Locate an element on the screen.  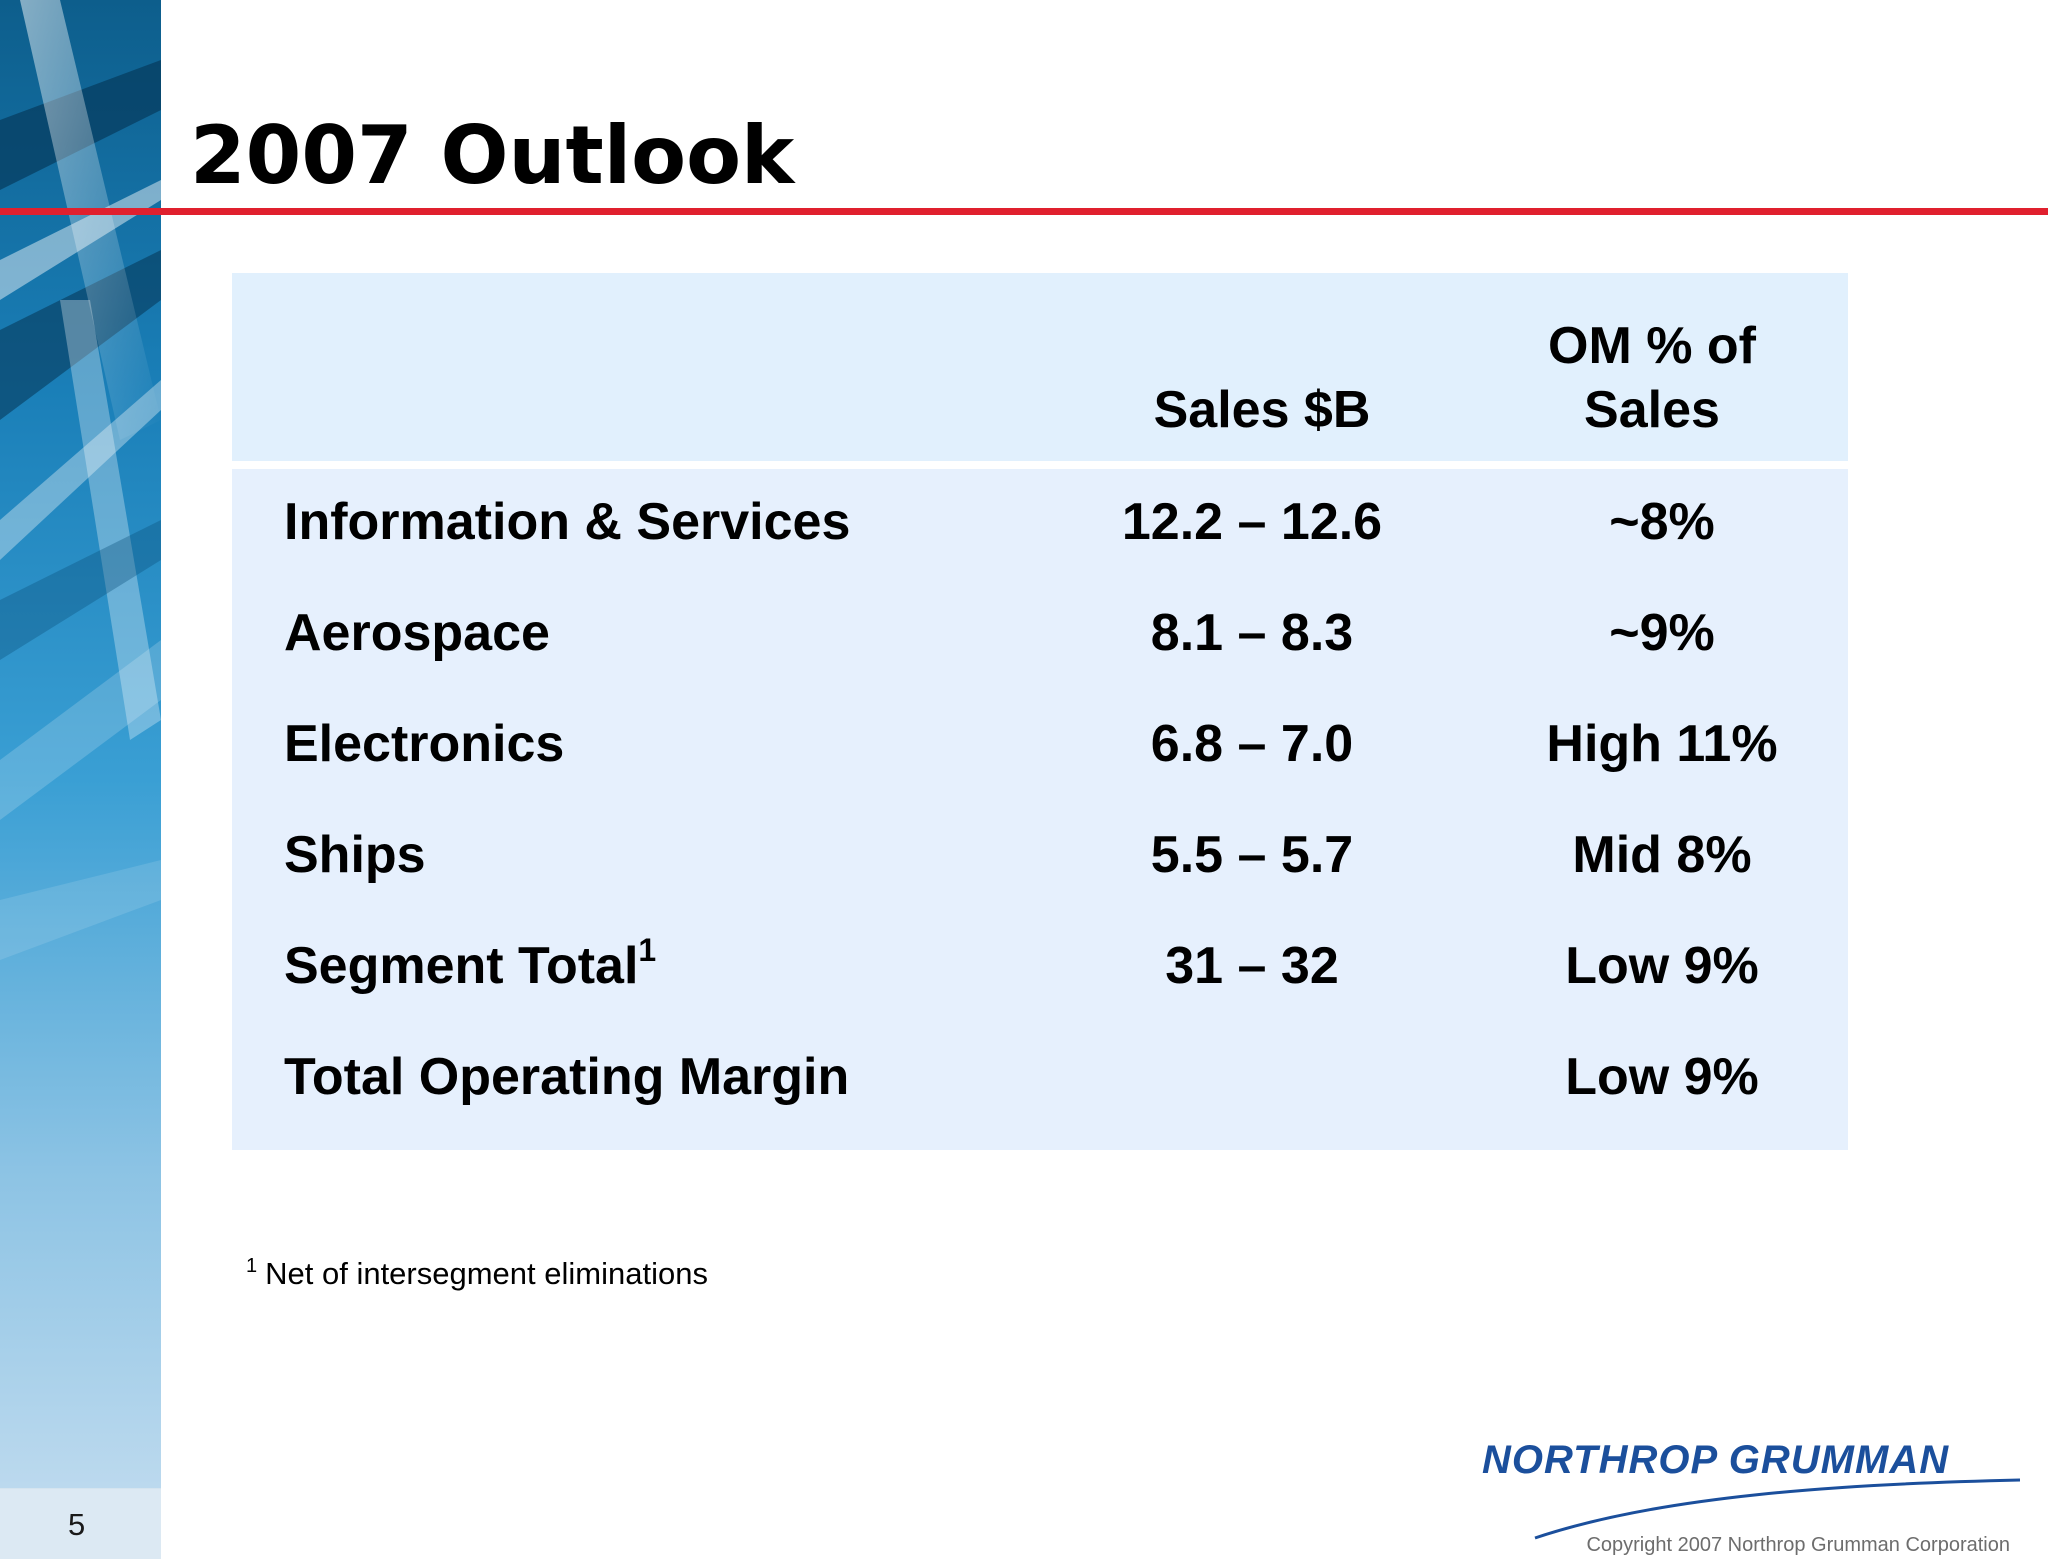
table-row: Total Operating Margin Low 9% is located at coordinates (1040, 1079).